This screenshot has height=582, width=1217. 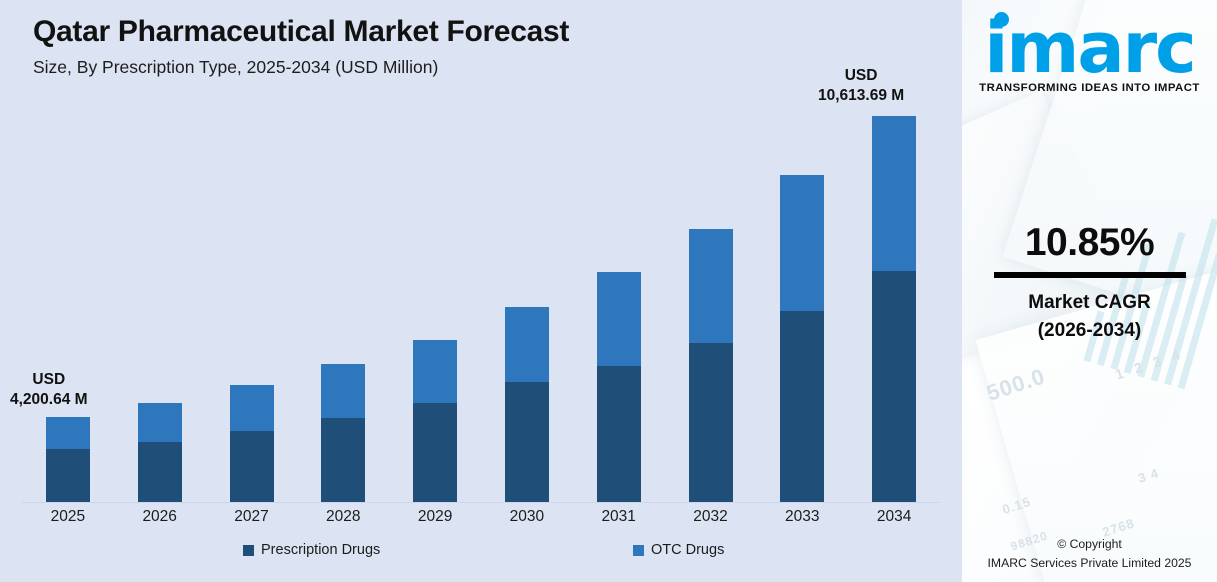 What do you see at coordinates (802, 516) in the screenshot?
I see `x-axis-tick-2033: 2033` at bounding box center [802, 516].